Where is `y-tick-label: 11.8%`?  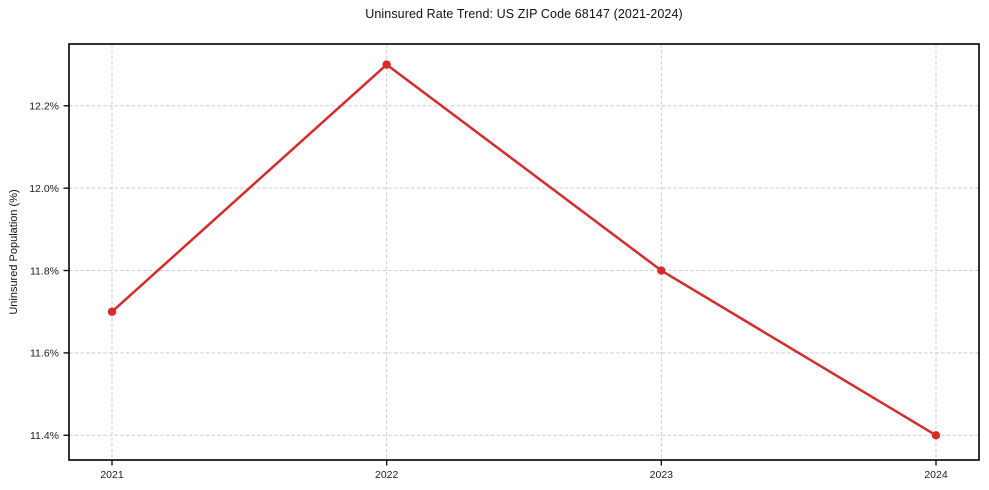 y-tick-label: 11.8% is located at coordinates (44, 271).